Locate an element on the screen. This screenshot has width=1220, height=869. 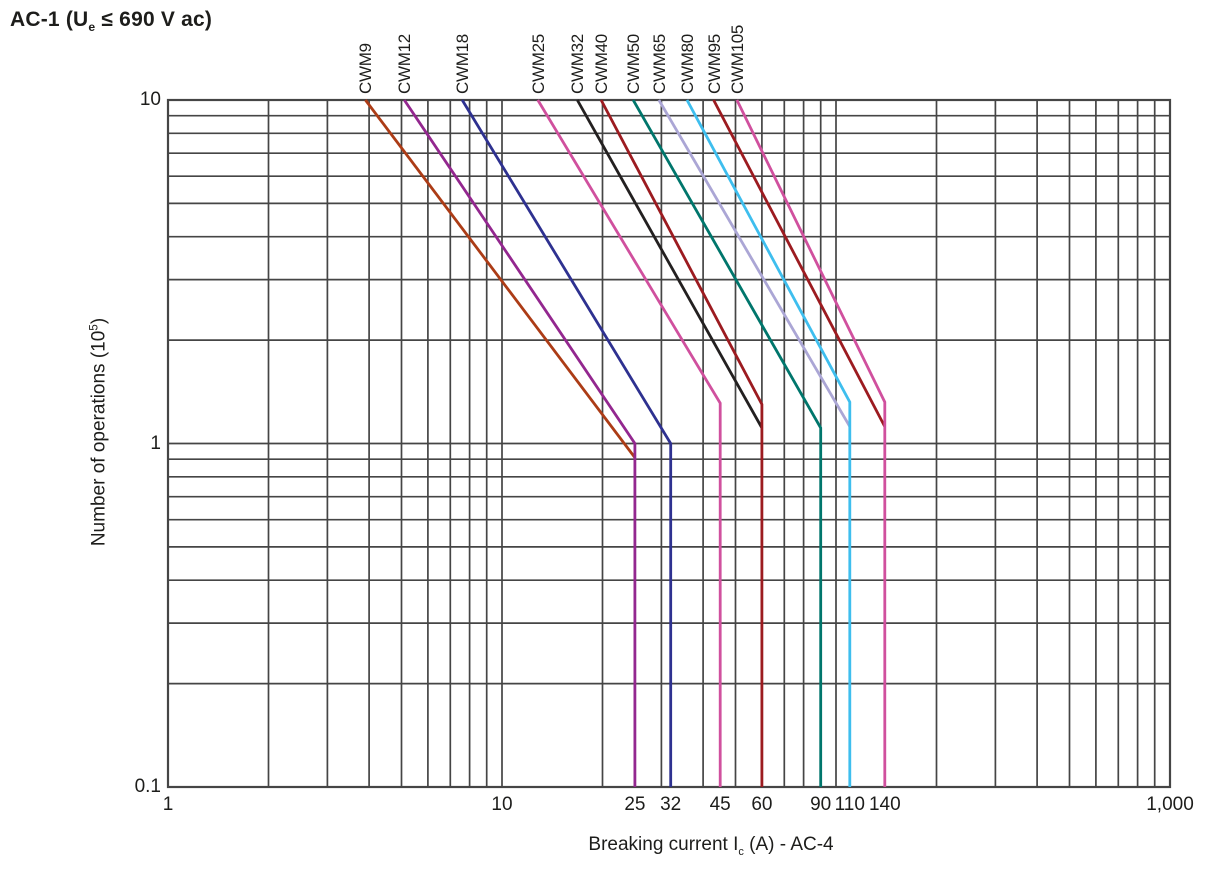
y-tick-0.1: 0.1 is located at coordinates (147, 786).